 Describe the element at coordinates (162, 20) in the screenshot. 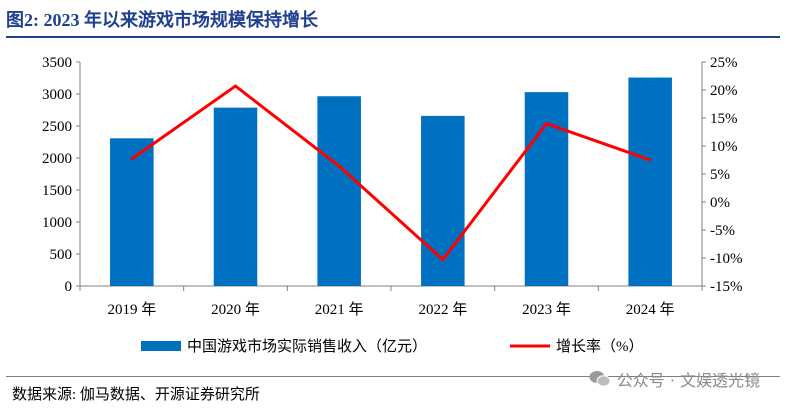

I see `chart-title: 图2: 2023 年以来游戏市场规模保持增长` at that location.